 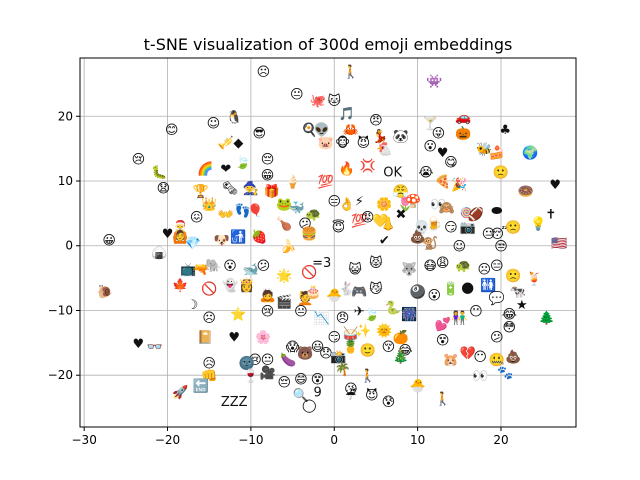 I want to click on emoji-point: 🍦, so click(x=292, y=182).